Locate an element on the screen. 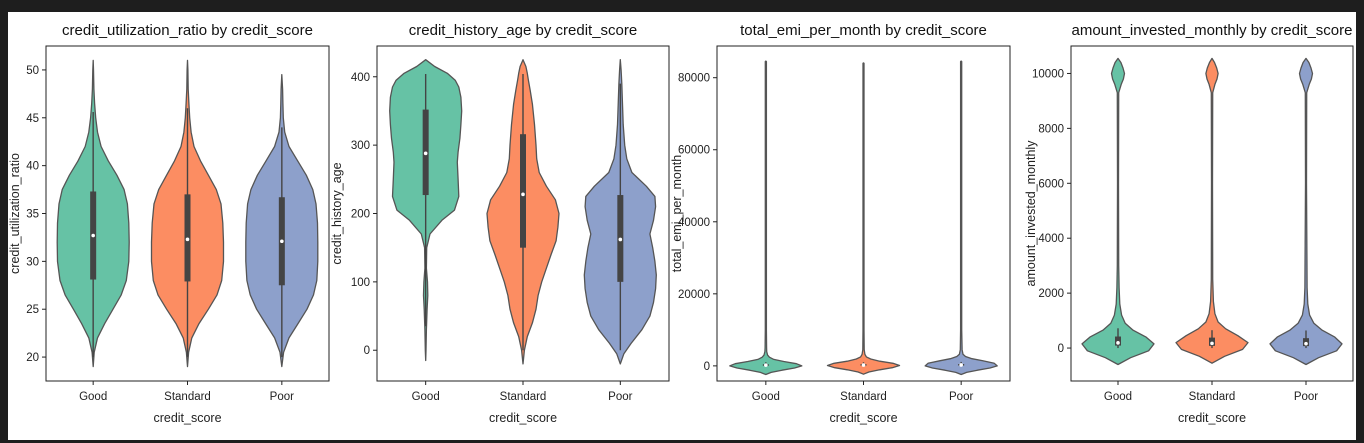 The image size is (1364, 443). y-tick-label: 40 is located at coordinates (32, 167).